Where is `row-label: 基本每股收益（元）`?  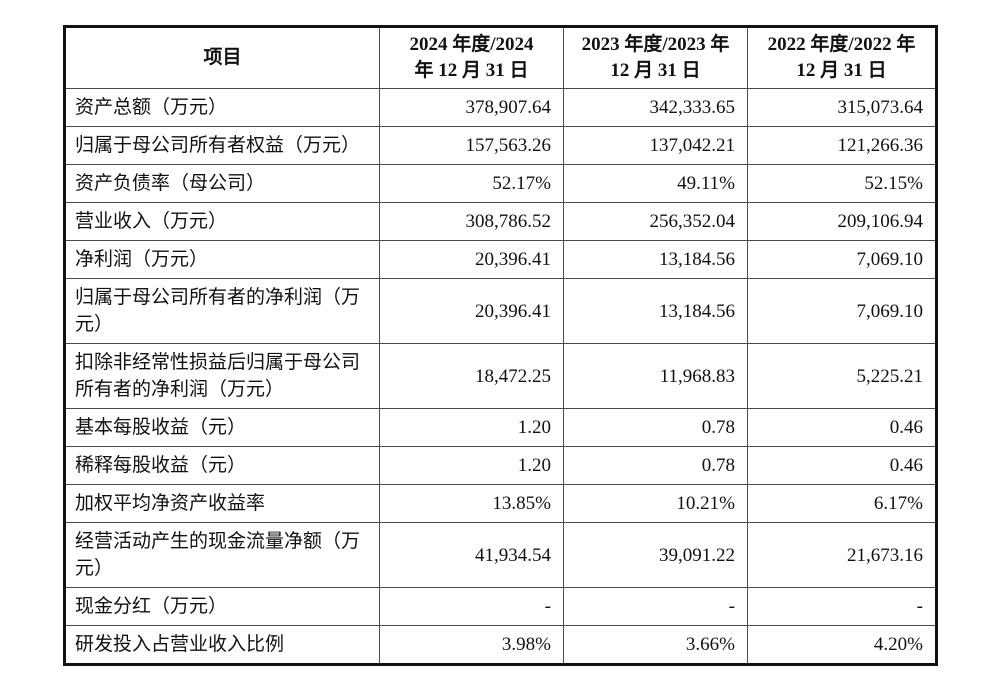
row-label: 基本每股收益（元） is located at coordinates (222, 427).